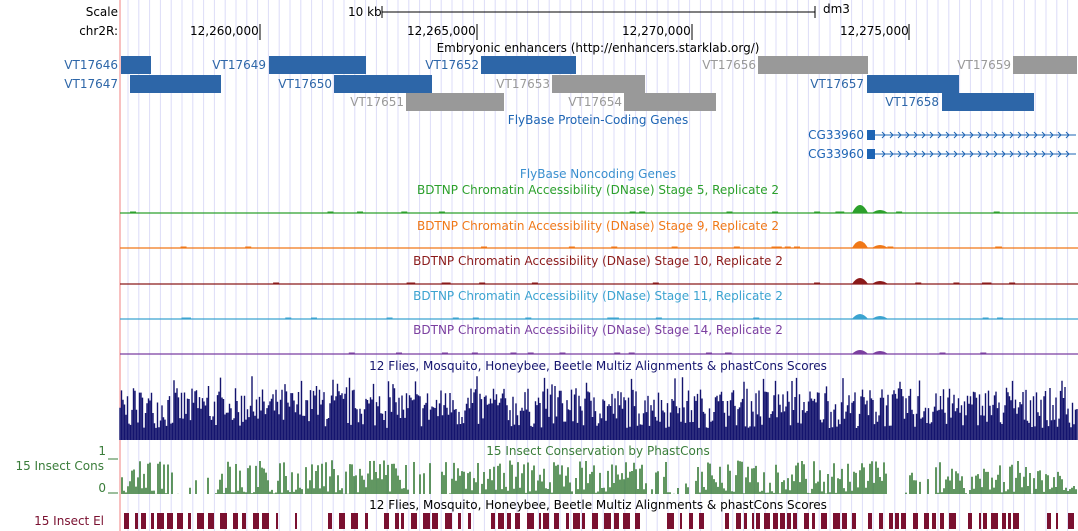 The height and width of the screenshot is (531, 1078). Describe the element at coordinates (91, 84) in the screenshot. I see `enhancer-label: VT17647` at that location.